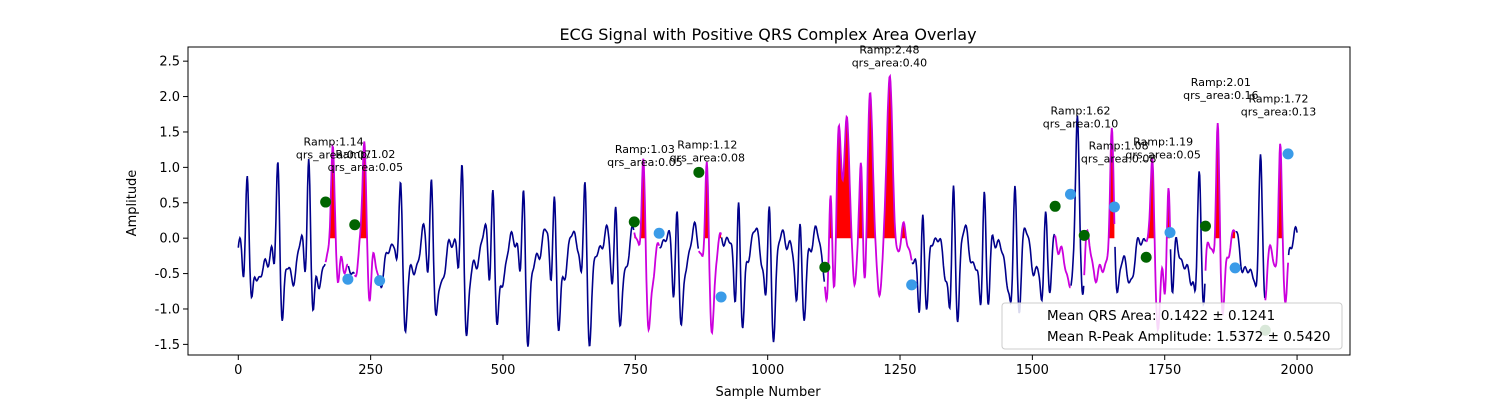 Image resolution: width=1500 pixels, height=400 pixels. What do you see at coordinates (1161, 316) in the screenshot?
I see `legend-entry: Mean QRS Area: 0.1422 ± 0.1241` at bounding box center [1161, 316].